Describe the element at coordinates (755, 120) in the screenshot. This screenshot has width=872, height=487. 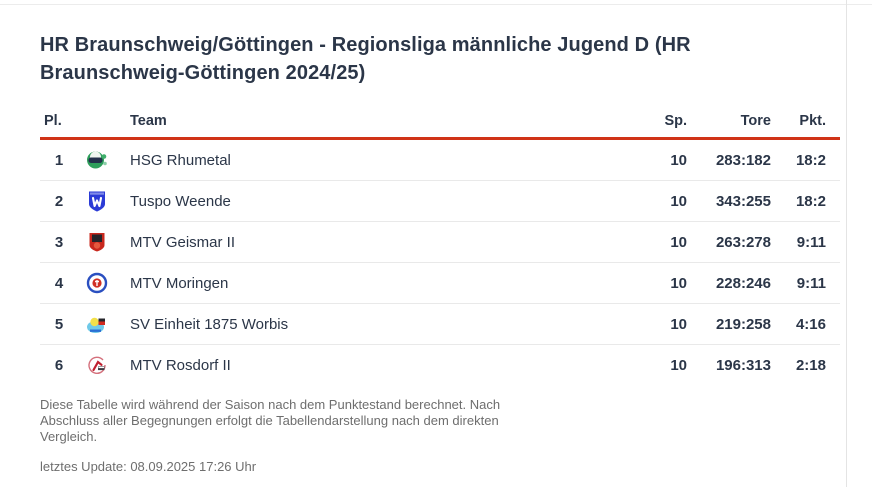
I see `header-goals: Tore` at that location.